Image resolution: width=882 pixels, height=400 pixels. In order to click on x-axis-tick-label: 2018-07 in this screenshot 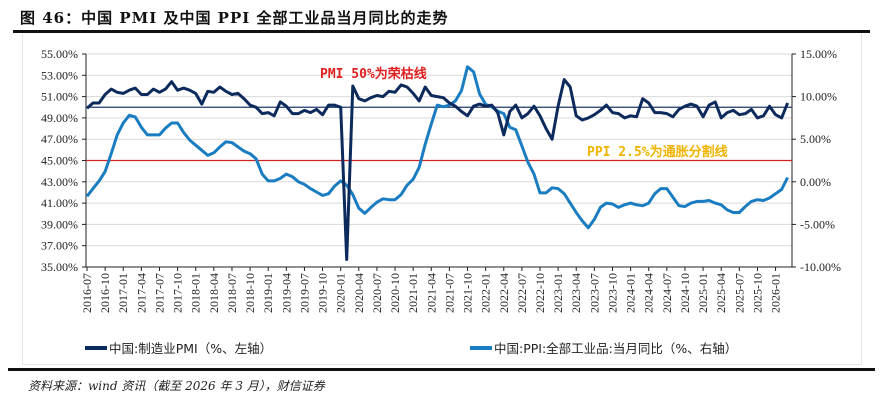, I will do `click(232, 293)`.